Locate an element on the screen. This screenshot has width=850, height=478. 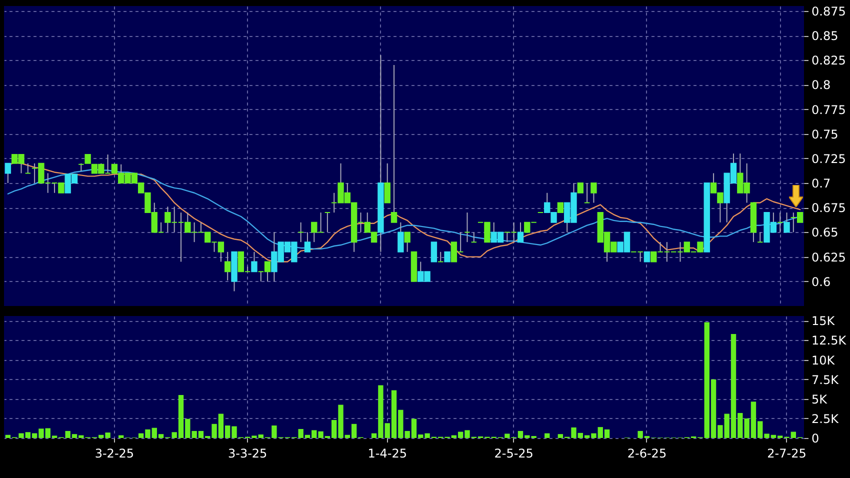
y-tick-label: 0.775 is located at coordinates (829, 109).